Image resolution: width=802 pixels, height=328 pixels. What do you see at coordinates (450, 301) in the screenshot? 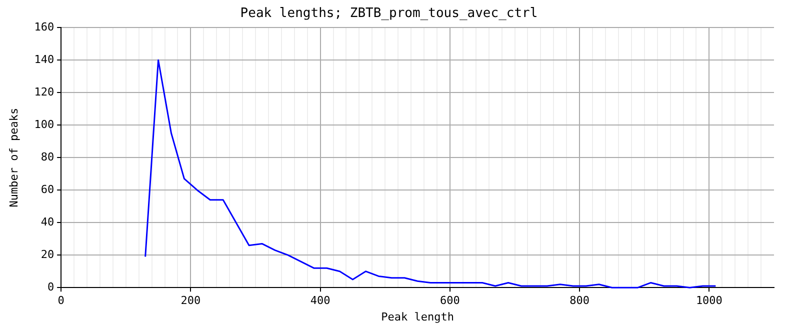
I see `x-tick-label: 600` at bounding box center [450, 301].